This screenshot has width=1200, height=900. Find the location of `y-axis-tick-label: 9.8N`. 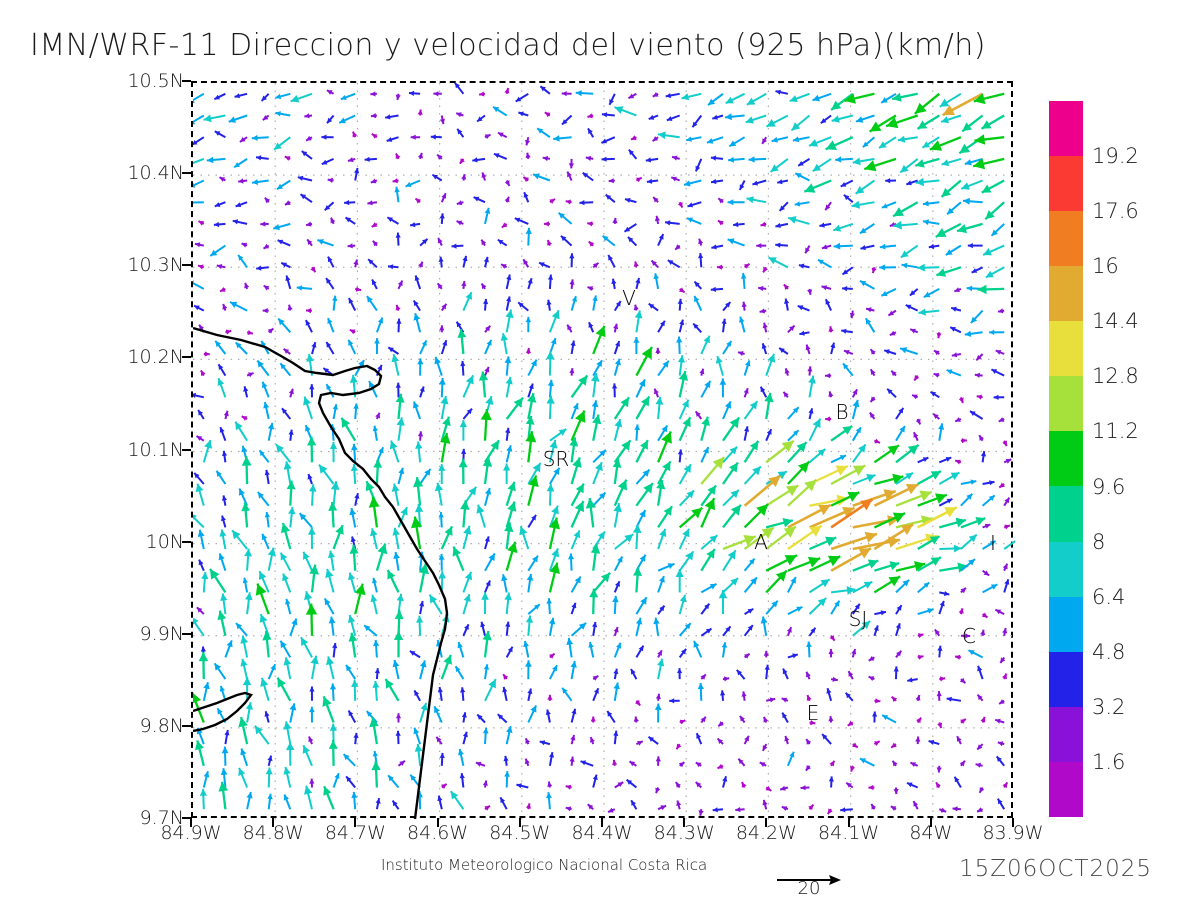

y-axis-tick-label: 9.8N is located at coordinates (161, 725).